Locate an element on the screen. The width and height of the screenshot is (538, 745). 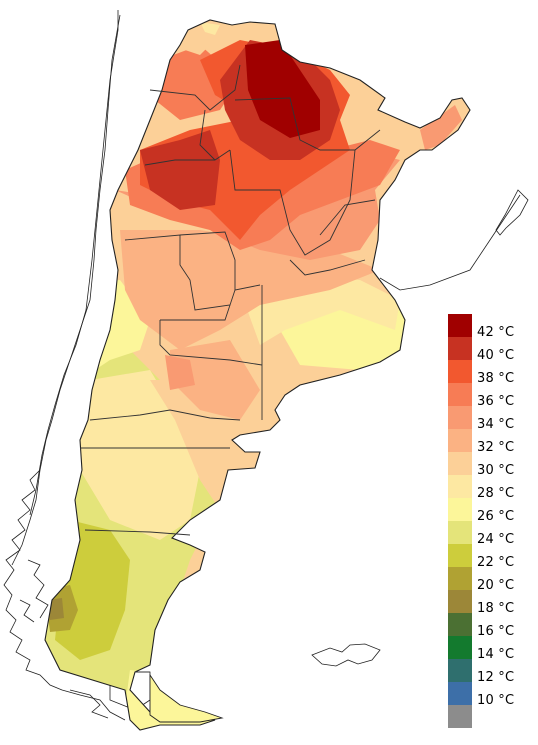
legend-label: 22 °C is located at coordinates (496, 562).